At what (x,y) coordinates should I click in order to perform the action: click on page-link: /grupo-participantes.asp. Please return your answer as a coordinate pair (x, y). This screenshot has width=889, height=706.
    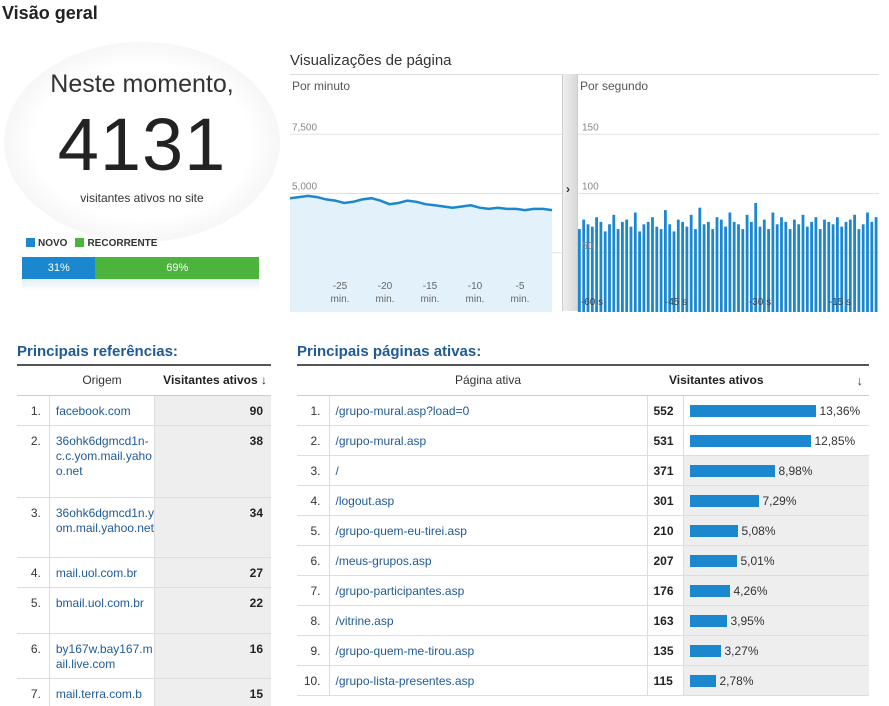
    Looking at the image, I should click on (400, 590).